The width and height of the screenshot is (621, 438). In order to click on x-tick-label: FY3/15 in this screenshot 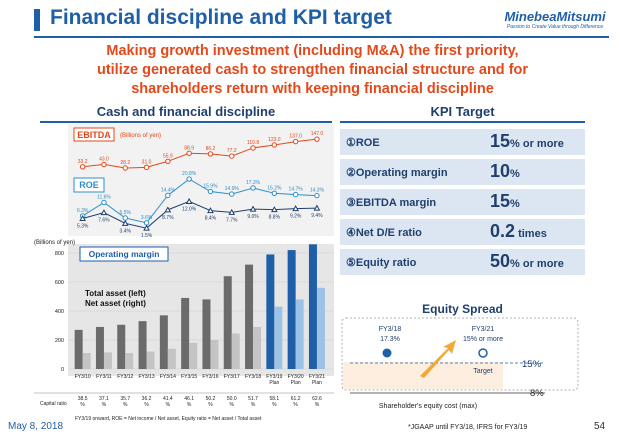, I will do `click(189, 377)`.